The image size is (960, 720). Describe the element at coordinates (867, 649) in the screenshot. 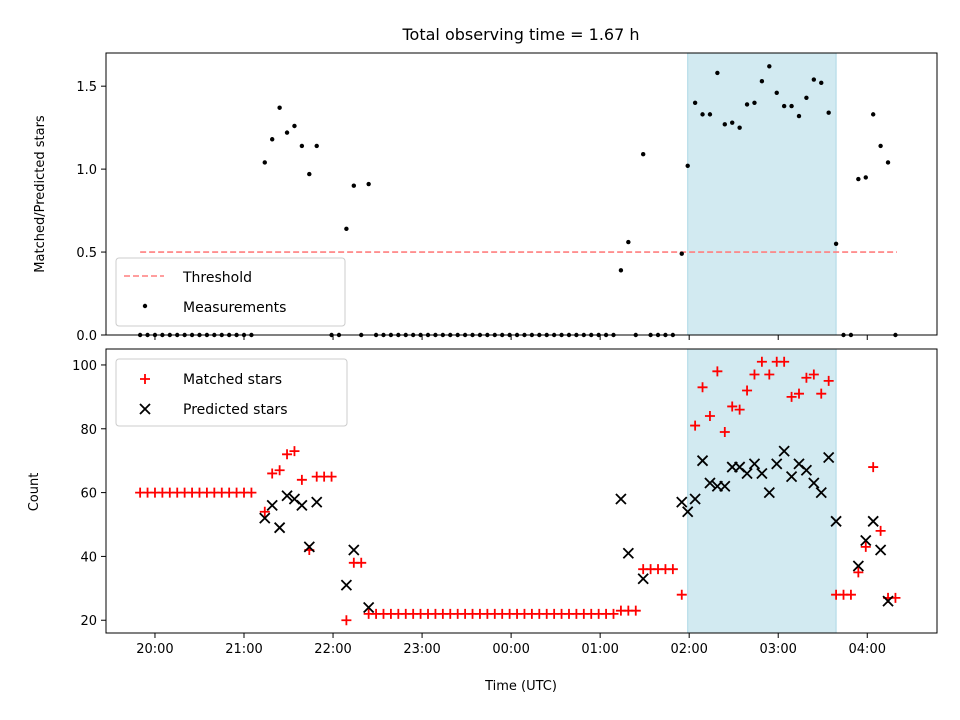

I see `x-tick-label: 04:00` at that location.